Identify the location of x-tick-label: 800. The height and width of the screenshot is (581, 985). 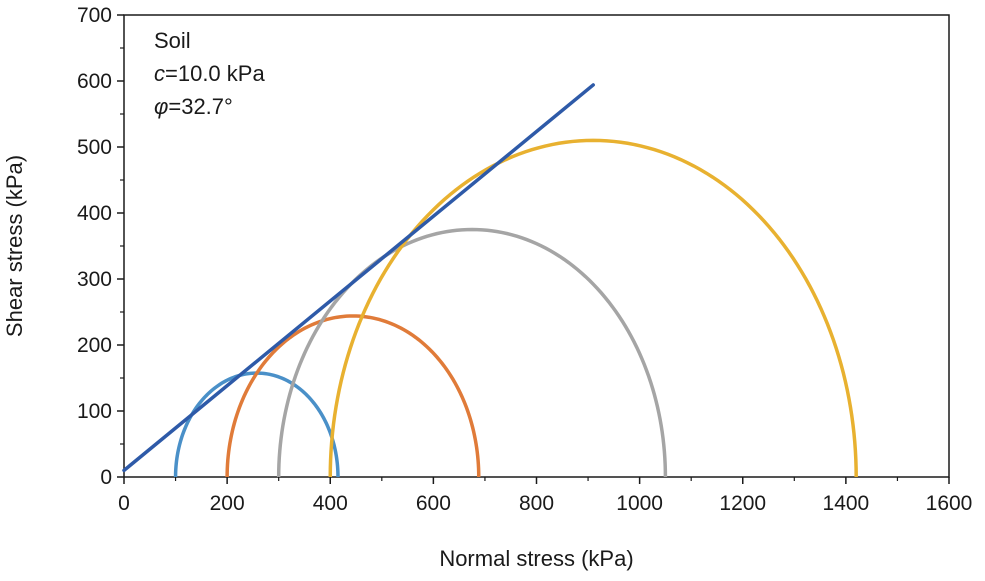
(536, 503).